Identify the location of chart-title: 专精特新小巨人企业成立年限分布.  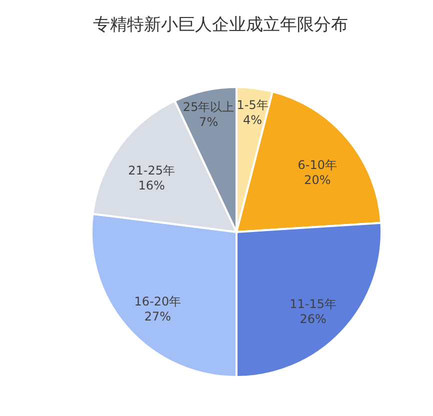
(220, 25).